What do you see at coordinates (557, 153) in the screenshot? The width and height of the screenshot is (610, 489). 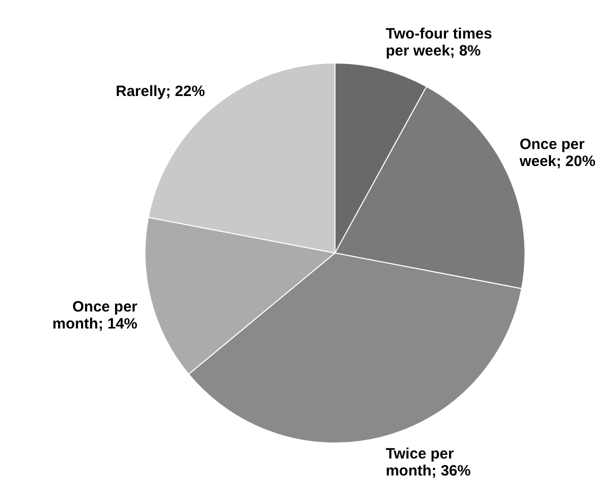 I see `slice-label: Once per week; 20%` at bounding box center [557, 153].